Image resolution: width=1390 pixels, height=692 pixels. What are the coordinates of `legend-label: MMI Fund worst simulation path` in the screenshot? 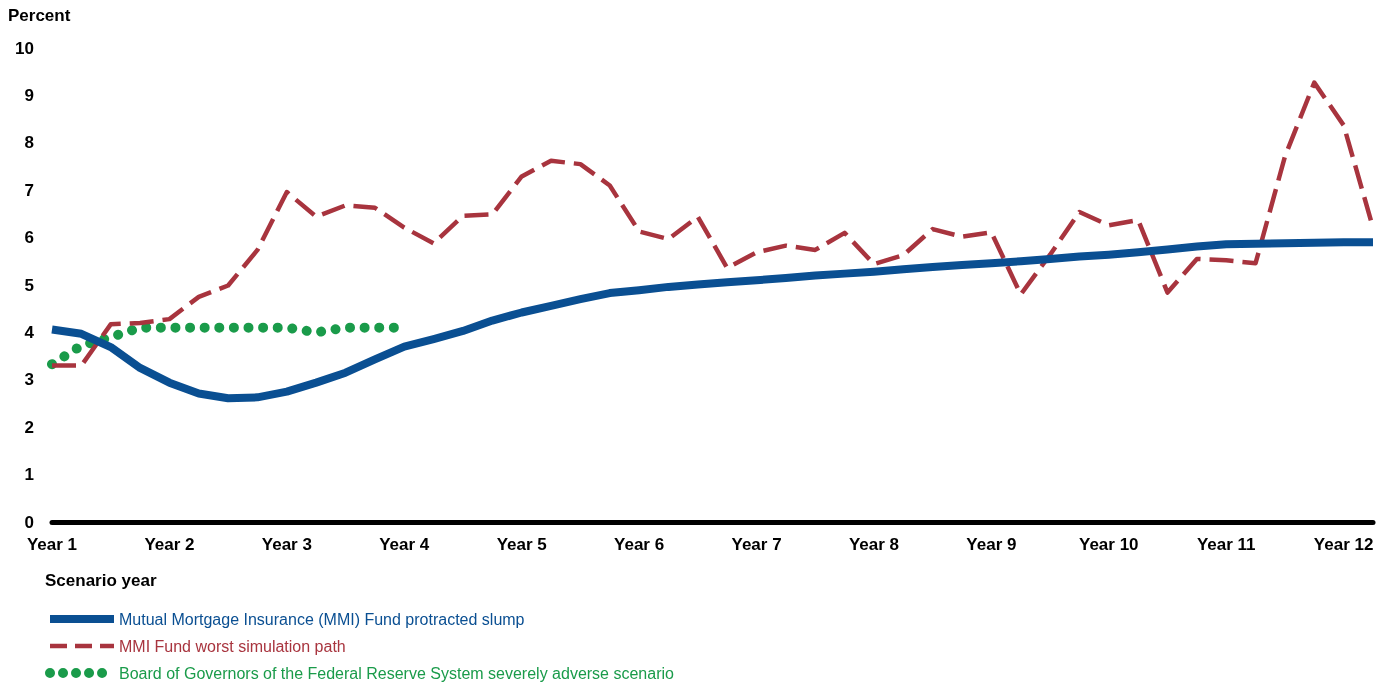 It's located at (232, 646).